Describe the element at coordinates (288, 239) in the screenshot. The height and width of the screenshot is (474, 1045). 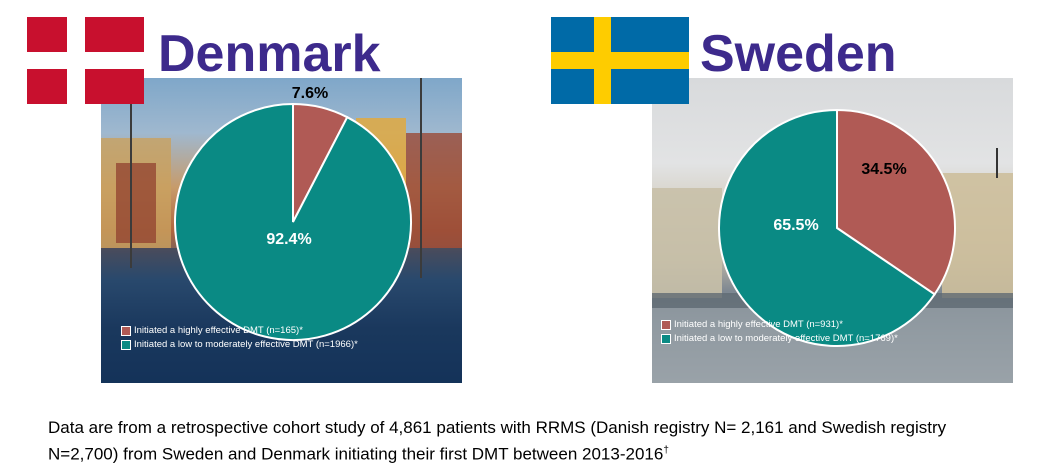
I see `denmark-data-label: 92.4%` at that location.